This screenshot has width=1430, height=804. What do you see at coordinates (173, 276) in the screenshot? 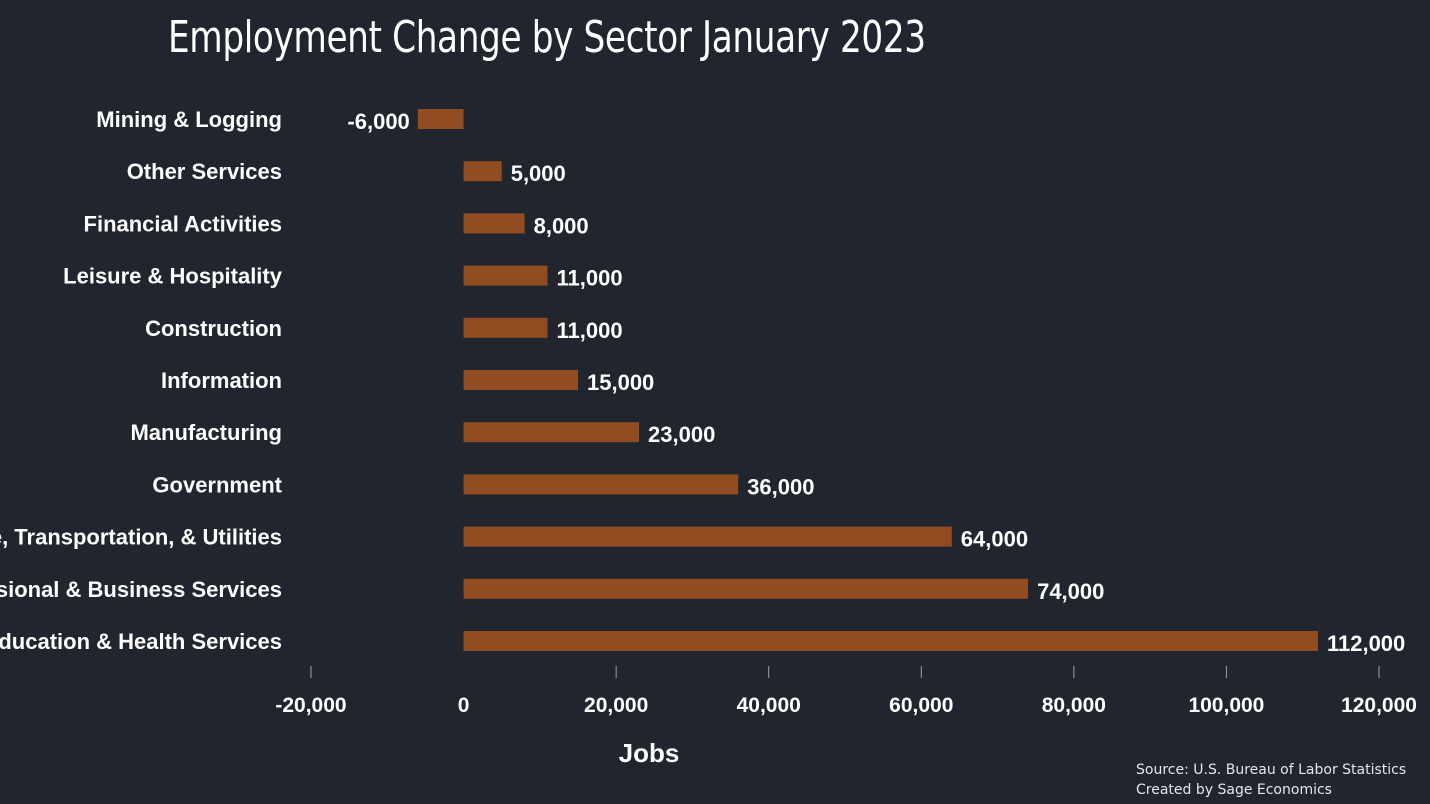
I see `category-label: Leisure & Hospitality` at bounding box center [173, 276].